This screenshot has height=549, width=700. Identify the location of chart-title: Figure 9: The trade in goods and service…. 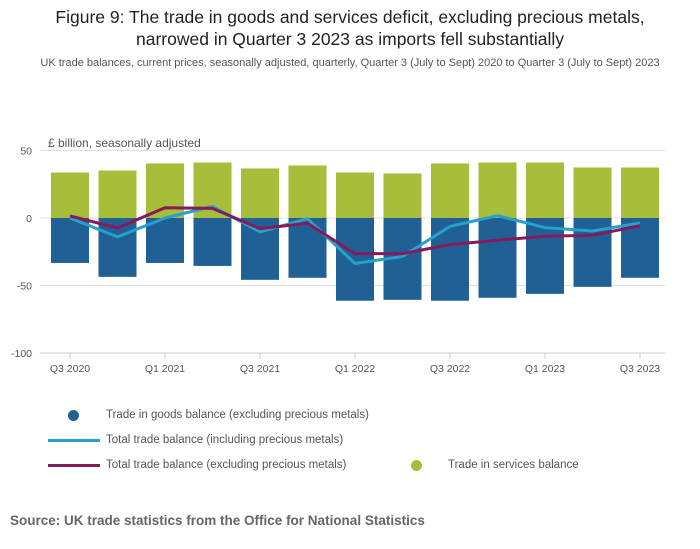
(350, 28).